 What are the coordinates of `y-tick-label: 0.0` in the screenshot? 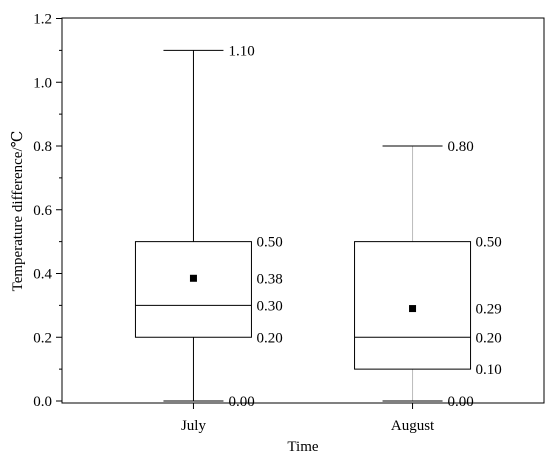 It's located at (42, 402).